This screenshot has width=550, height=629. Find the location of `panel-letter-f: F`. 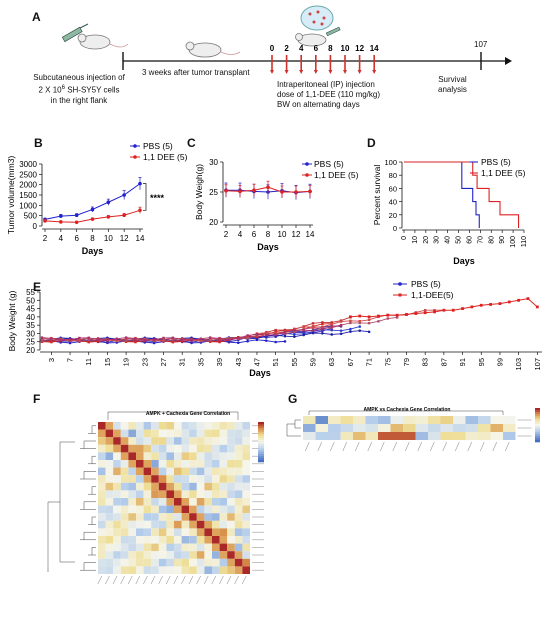

panel-letter-f: F is located at coordinates (37, 399).